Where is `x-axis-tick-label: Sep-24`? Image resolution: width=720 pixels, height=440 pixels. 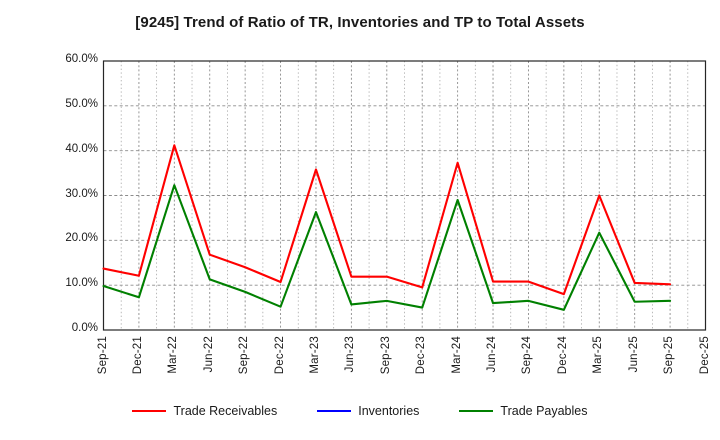 x-axis-tick-label: Sep-24 is located at coordinates (527, 355).